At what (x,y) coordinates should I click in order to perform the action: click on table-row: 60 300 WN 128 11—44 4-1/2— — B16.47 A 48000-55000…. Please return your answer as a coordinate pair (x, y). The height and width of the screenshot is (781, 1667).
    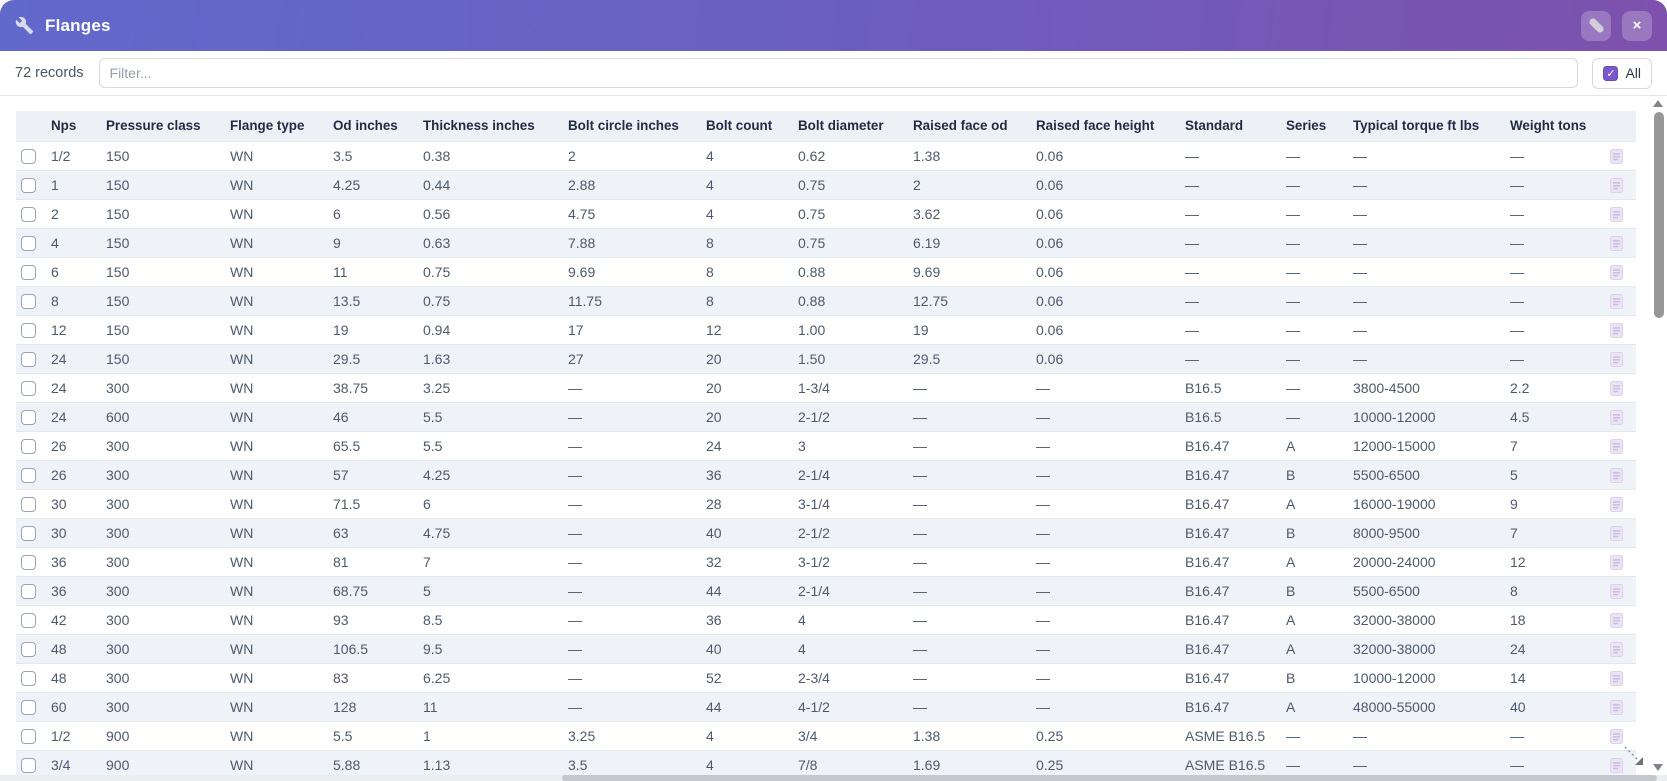
    Looking at the image, I should click on (826, 706).